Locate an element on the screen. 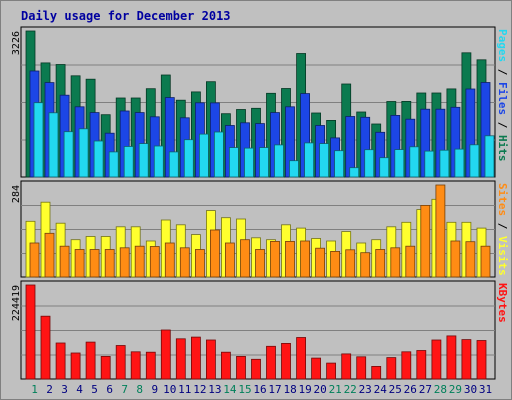 The width and height of the screenshot is (512, 400). day-label: 20 is located at coordinates (319, 389).